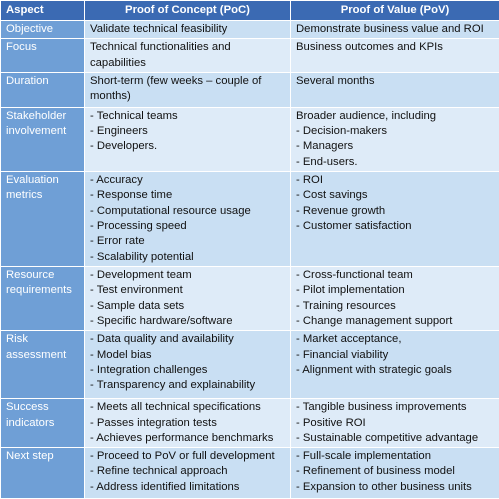 This screenshot has width=499, height=499. Describe the element at coordinates (395, 89) in the screenshot. I see `pov-cell: Several months` at that location.